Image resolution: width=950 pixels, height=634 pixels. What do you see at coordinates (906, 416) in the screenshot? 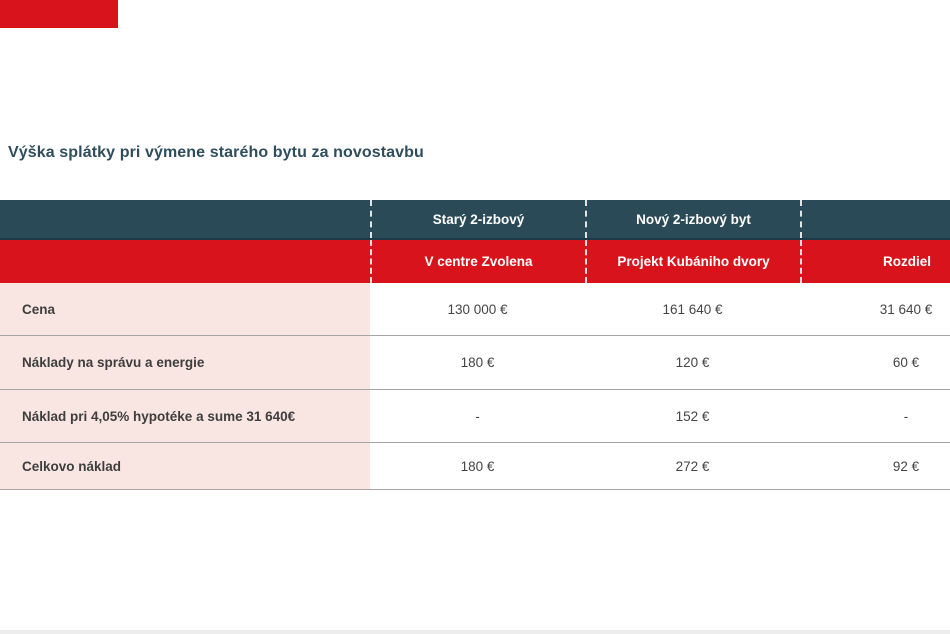
I see `value-diff: -` at bounding box center [906, 416].